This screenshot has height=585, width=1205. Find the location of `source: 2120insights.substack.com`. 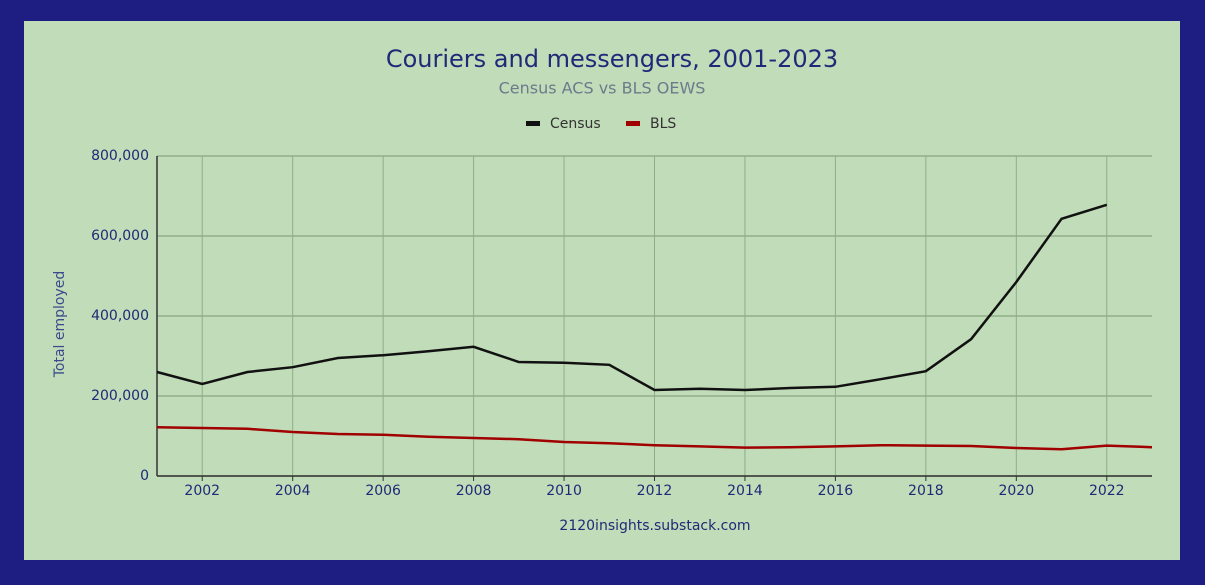

source: 2120insights.substack.com is located at coordinates (654, 526).